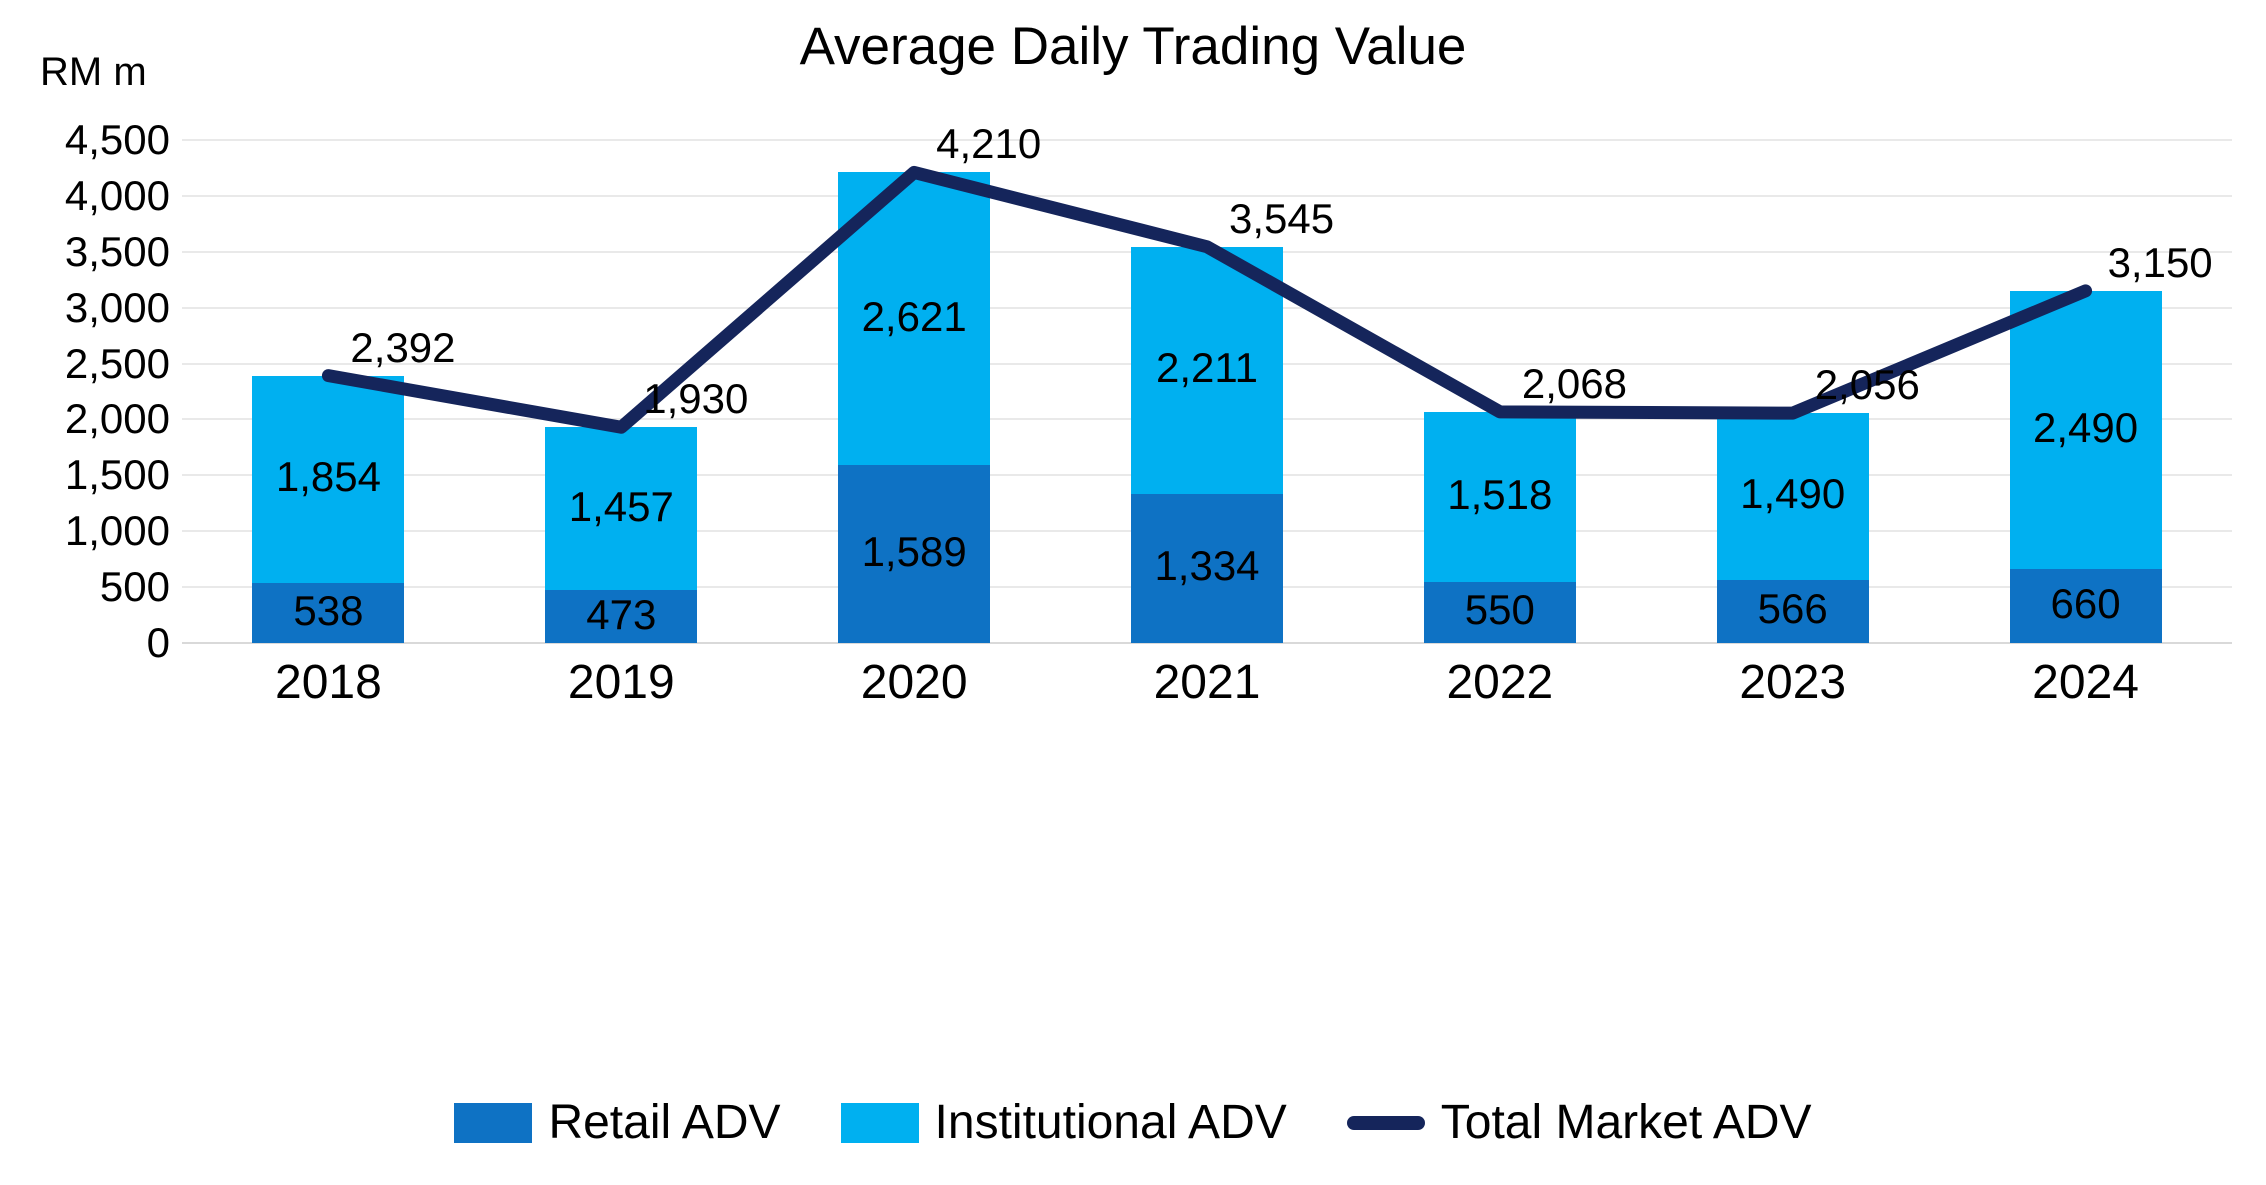 This screenshot has width=2266, height=1185. What do you see at coordinates (1110, 1122) in the screenshot?
I see `legend-label: Institutional ADV` at bounding box center [1110, 1122].